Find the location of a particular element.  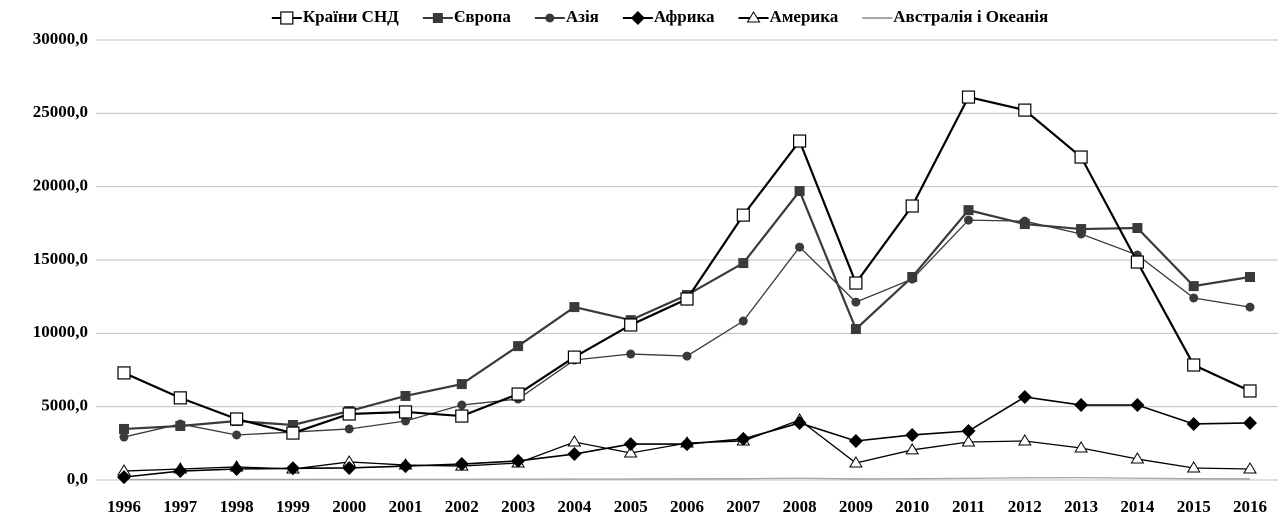

x-tick-label: 2011 is located at coordinates (968, 506).